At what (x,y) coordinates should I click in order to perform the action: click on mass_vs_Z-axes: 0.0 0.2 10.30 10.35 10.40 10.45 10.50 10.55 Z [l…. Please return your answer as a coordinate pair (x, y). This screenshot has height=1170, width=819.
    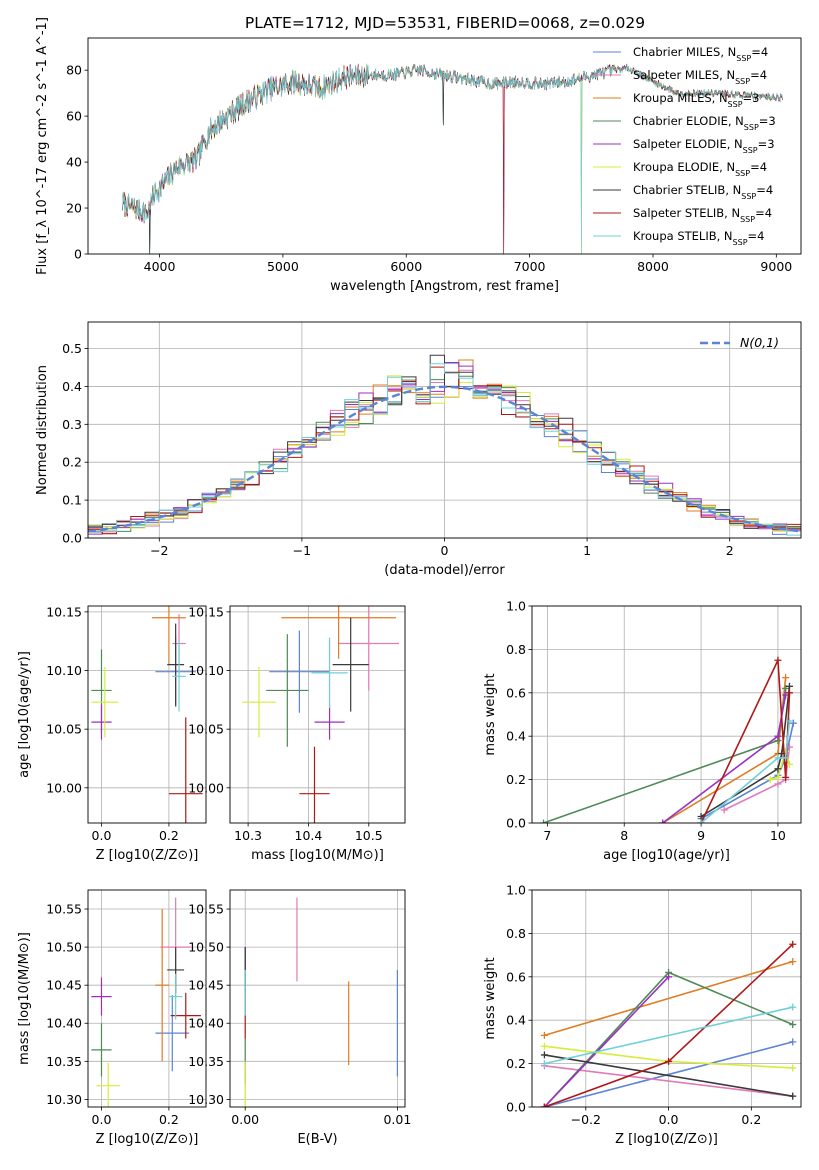
    Looking at the image, I should click on (112, 1018).